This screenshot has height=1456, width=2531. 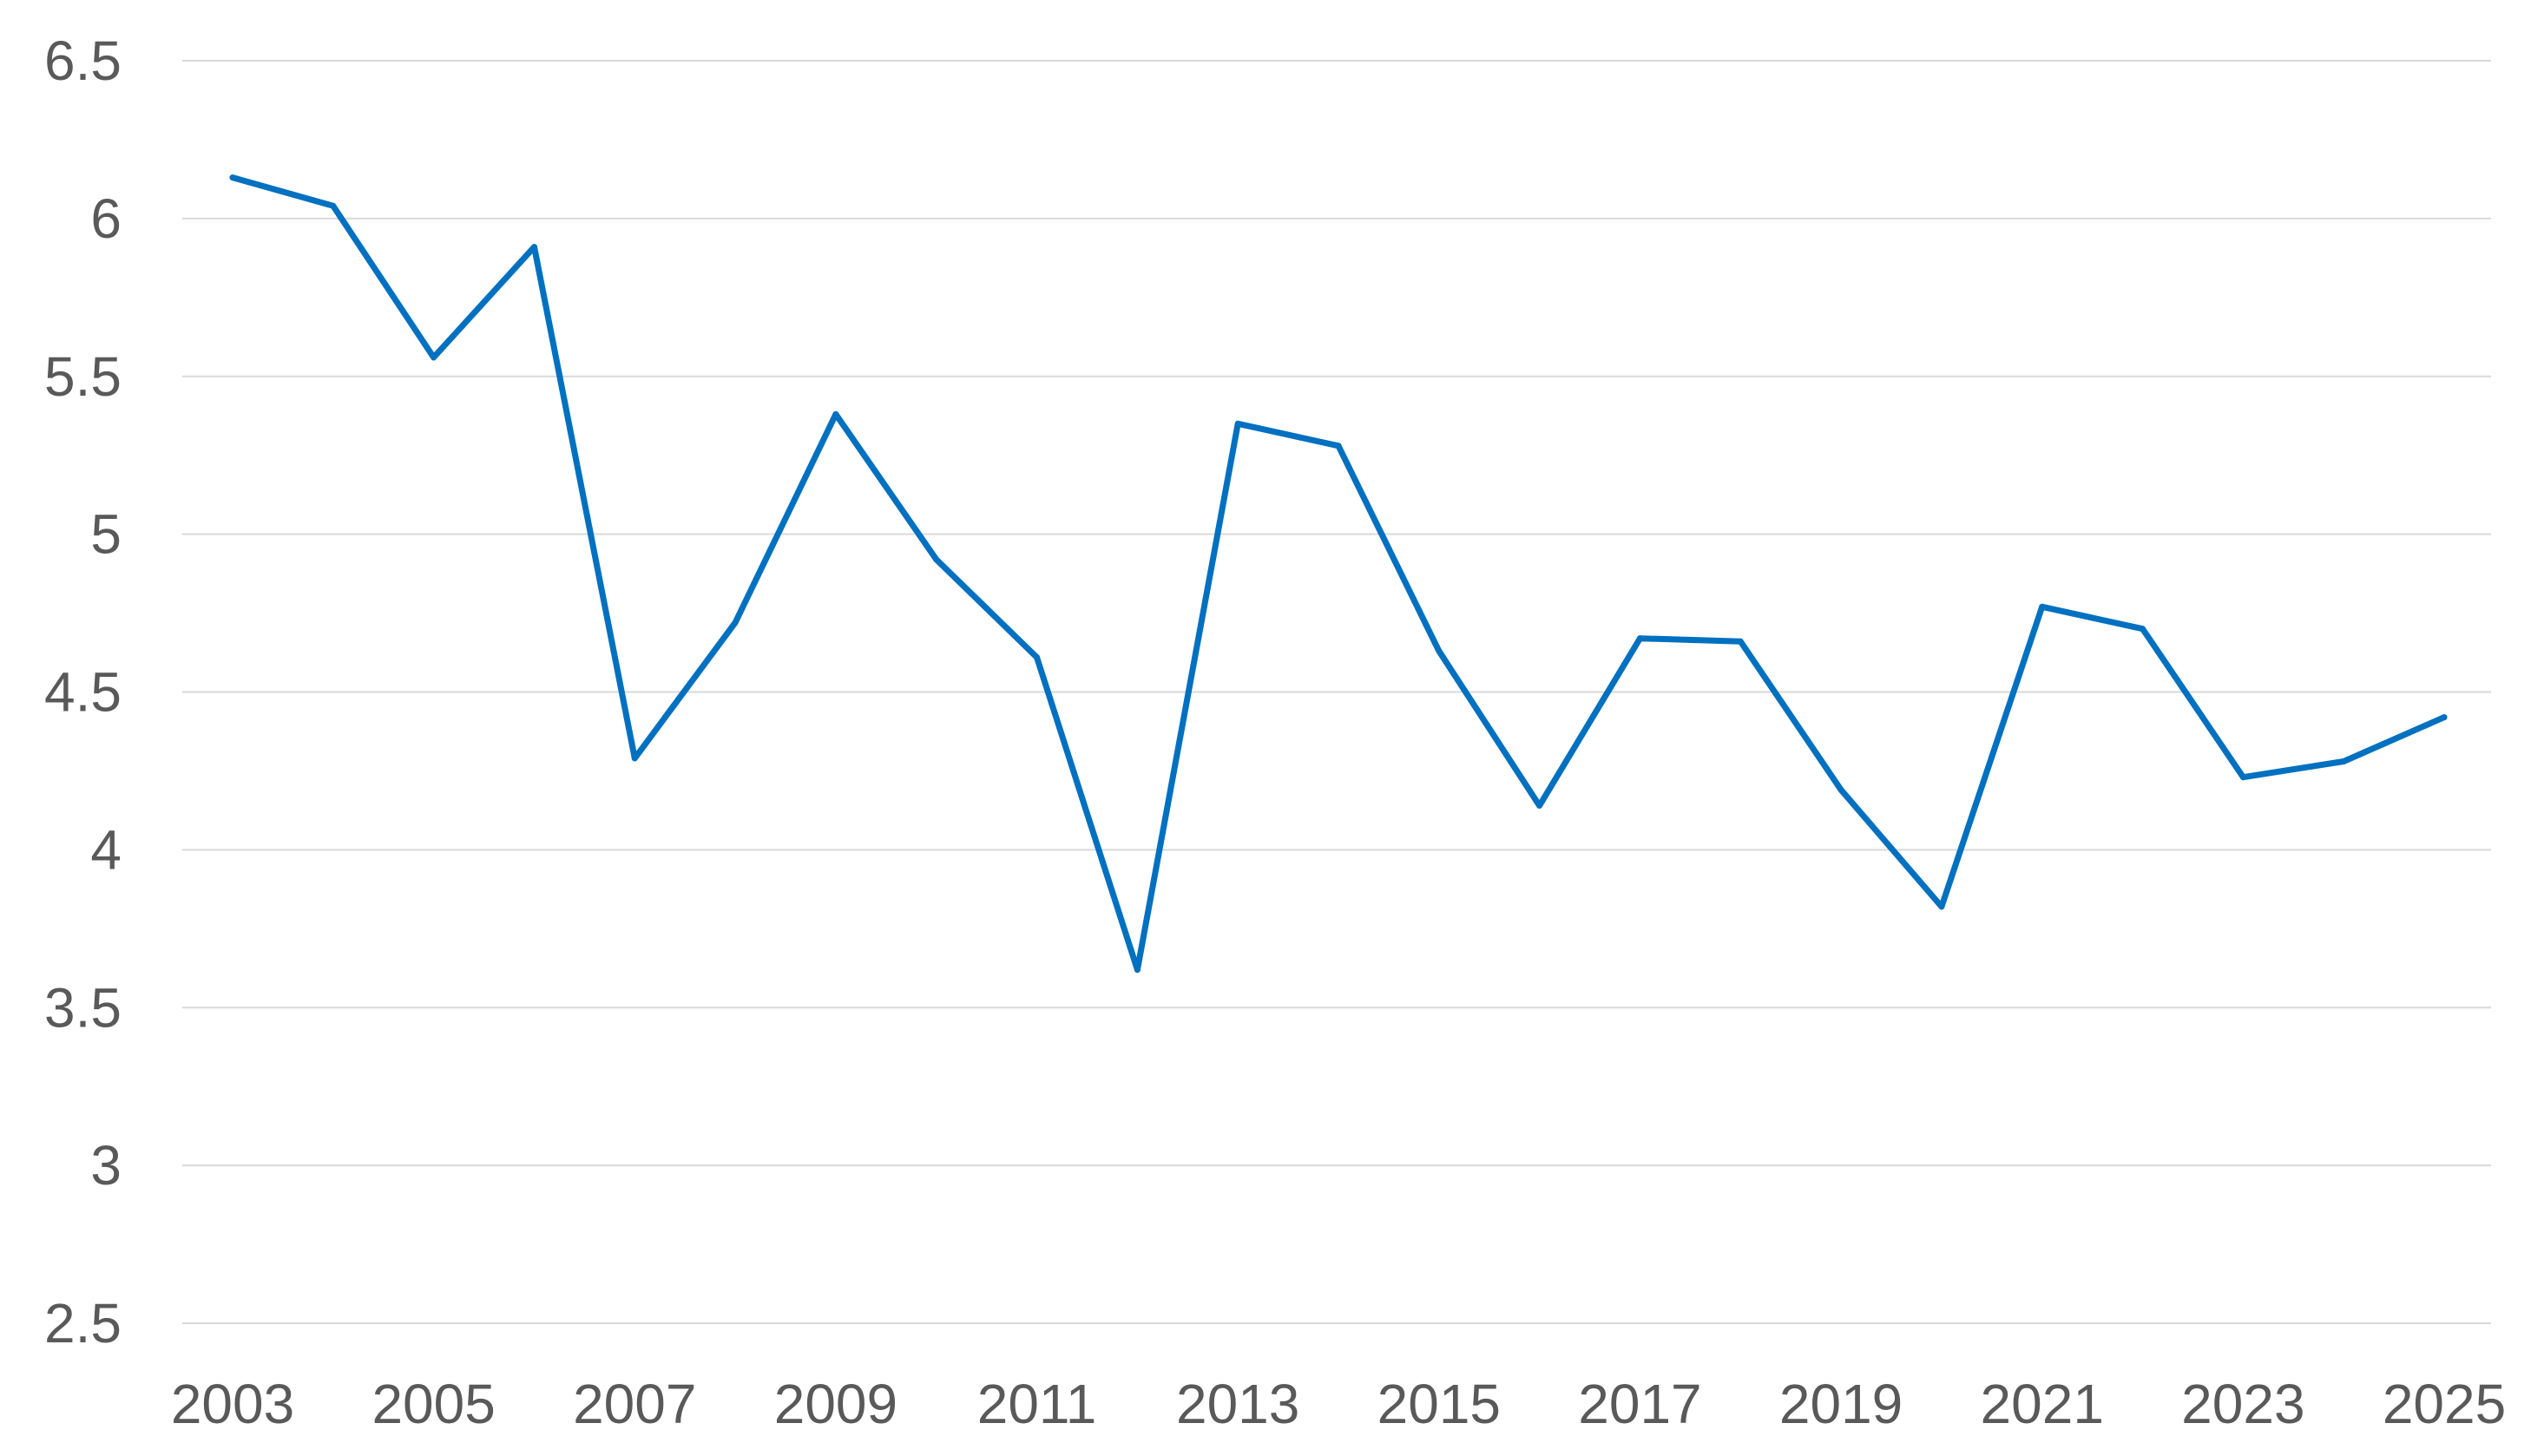 I want to click on data-point-2007, so click(x=635, y=758).